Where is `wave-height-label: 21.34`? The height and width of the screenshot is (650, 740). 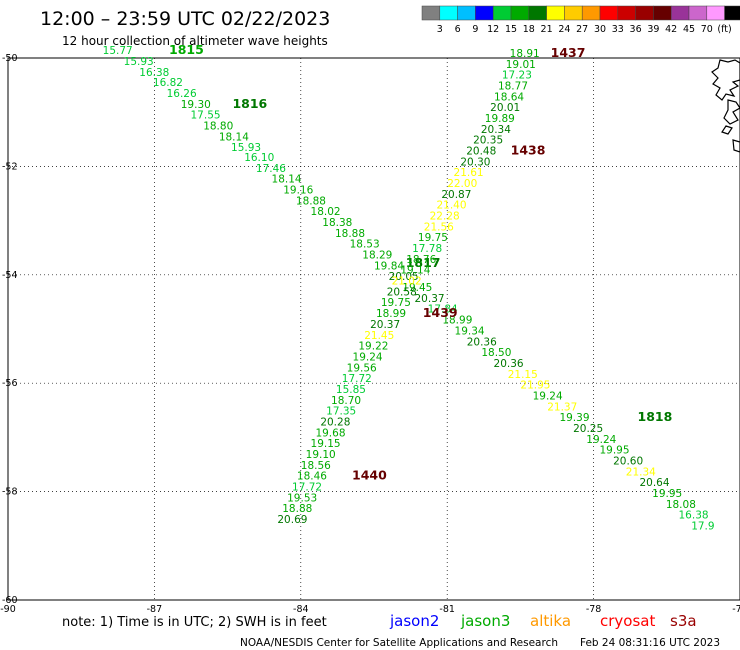 wave-height-label: 21.34 is located at coordinates (641, 472).